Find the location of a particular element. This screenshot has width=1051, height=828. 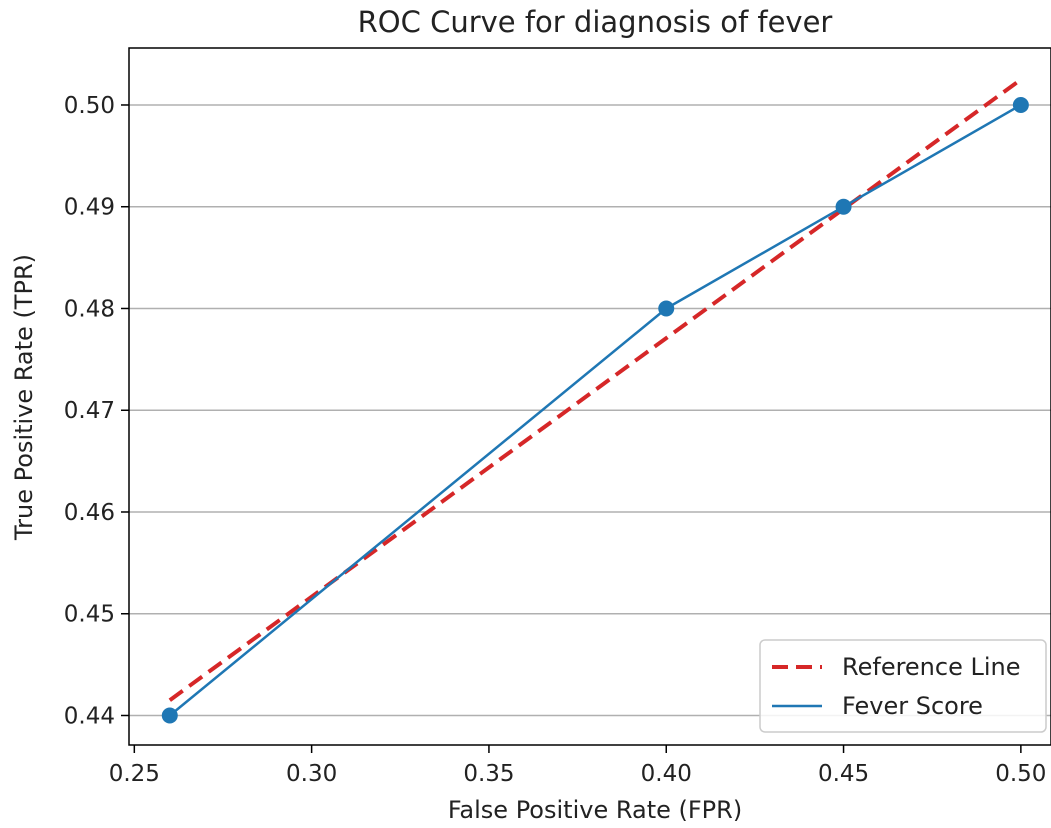

x-tick-label: 0.30 is located at coordinates (311, 774).